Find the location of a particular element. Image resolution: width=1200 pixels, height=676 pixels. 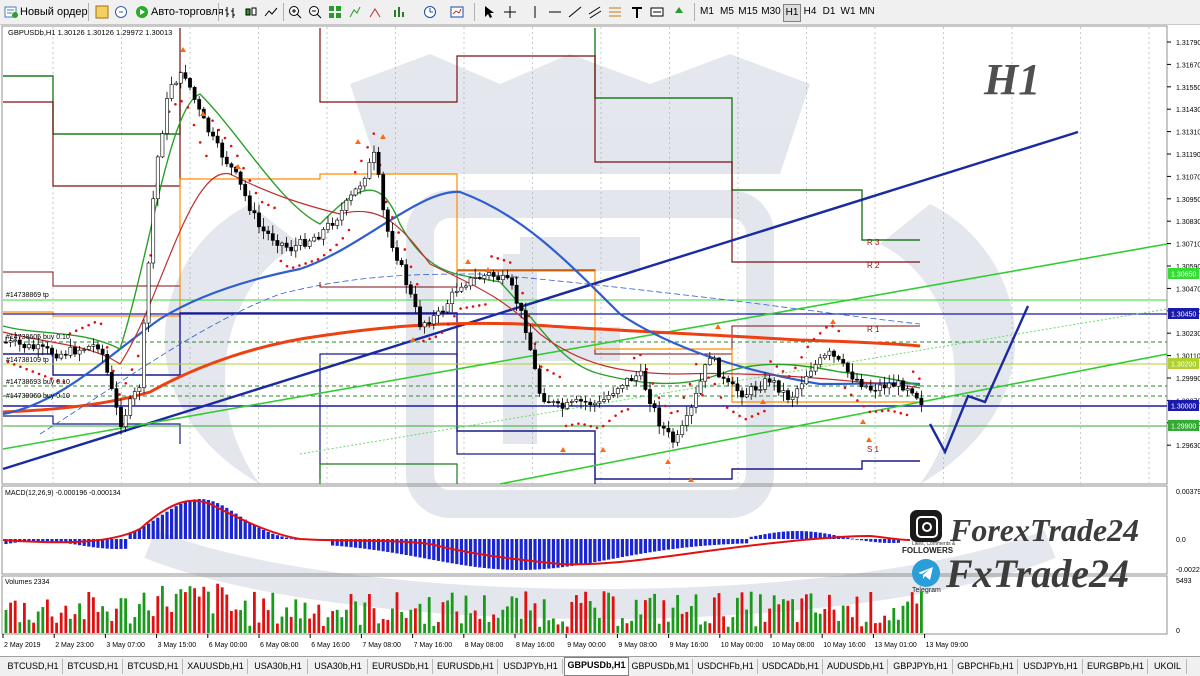

horizontal-line-icon is located at coordinates (555, 12).